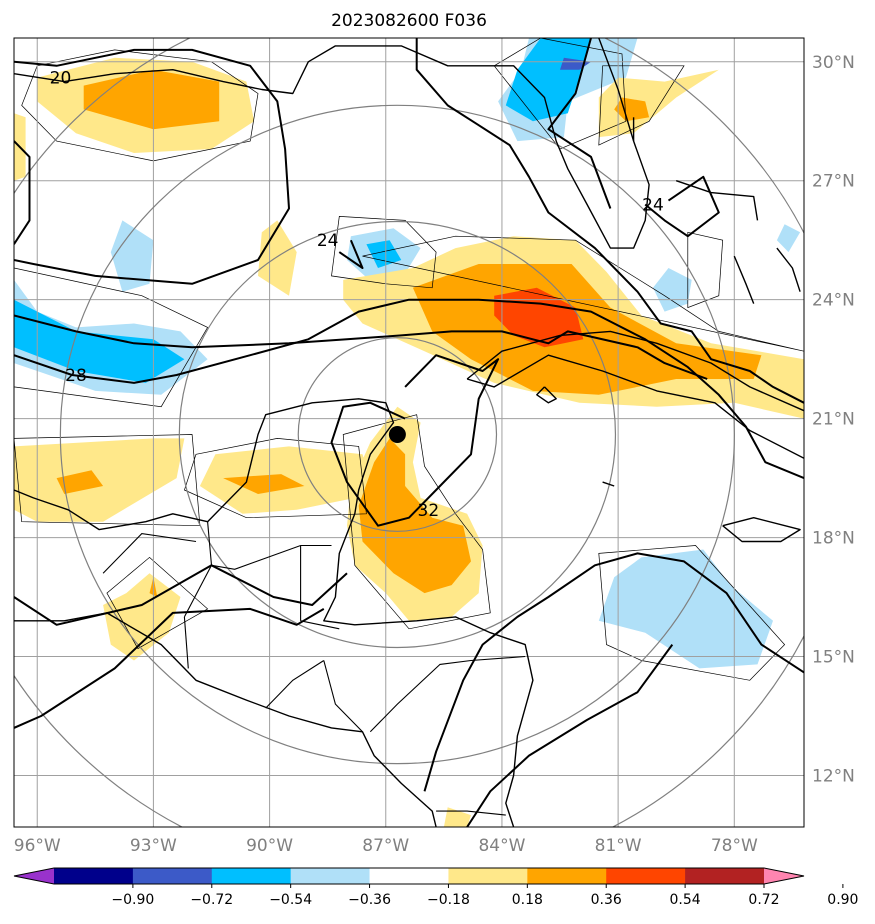  What do you see at coordinates (685, 900) in the screenshot?
I see `colorbar-tick-label: 0.54` at bounding box center [685, 900].